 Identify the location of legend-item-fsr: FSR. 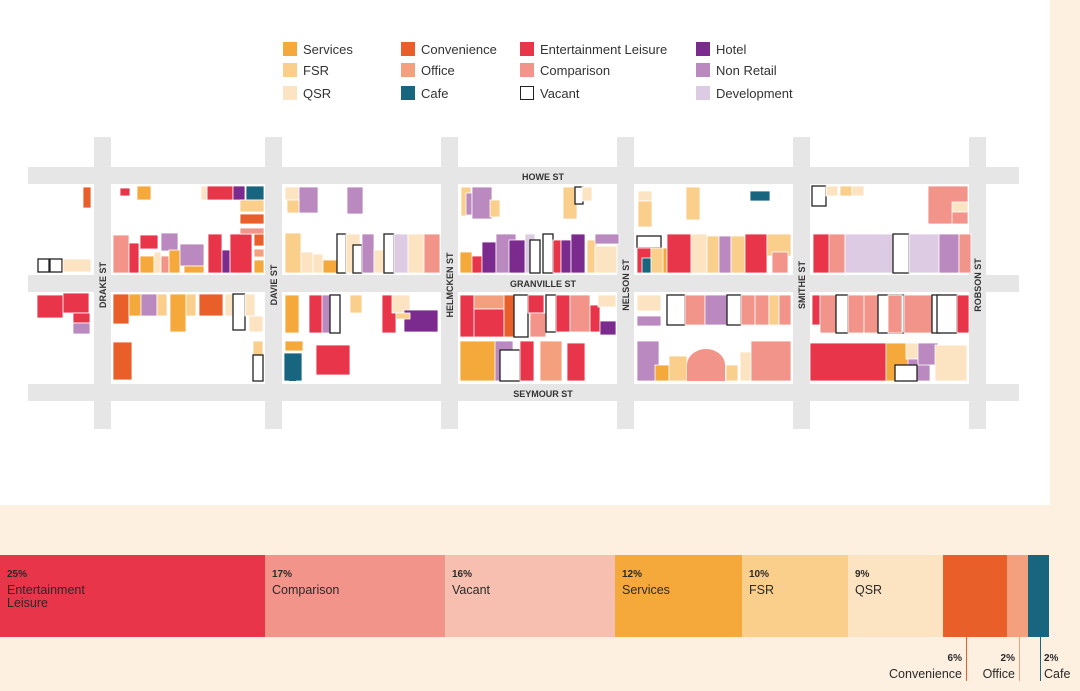
(306, 70).